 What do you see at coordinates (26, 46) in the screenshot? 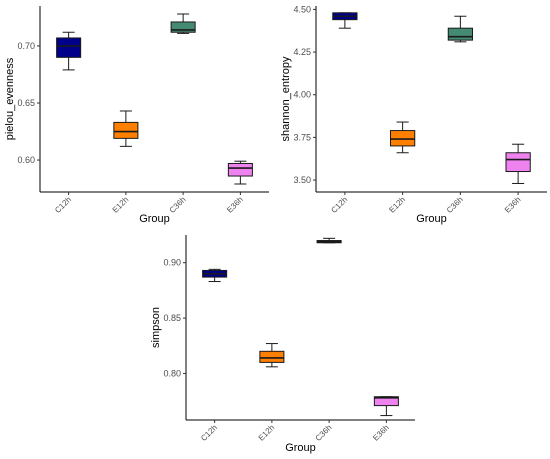
I see `y-tick-label: 0.70` at bounding box center [26, 46].